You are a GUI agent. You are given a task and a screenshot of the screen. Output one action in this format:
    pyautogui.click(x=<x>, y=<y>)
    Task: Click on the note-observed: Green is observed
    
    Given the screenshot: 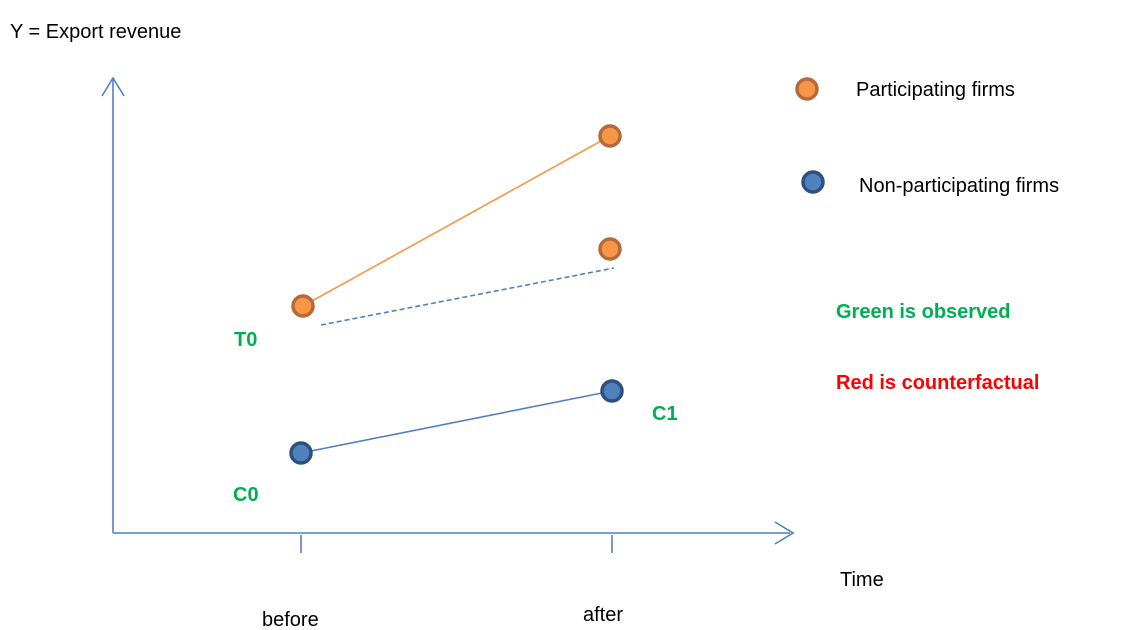 What is the action you would take?
    pyautogui.click(x=923, y=312)
    